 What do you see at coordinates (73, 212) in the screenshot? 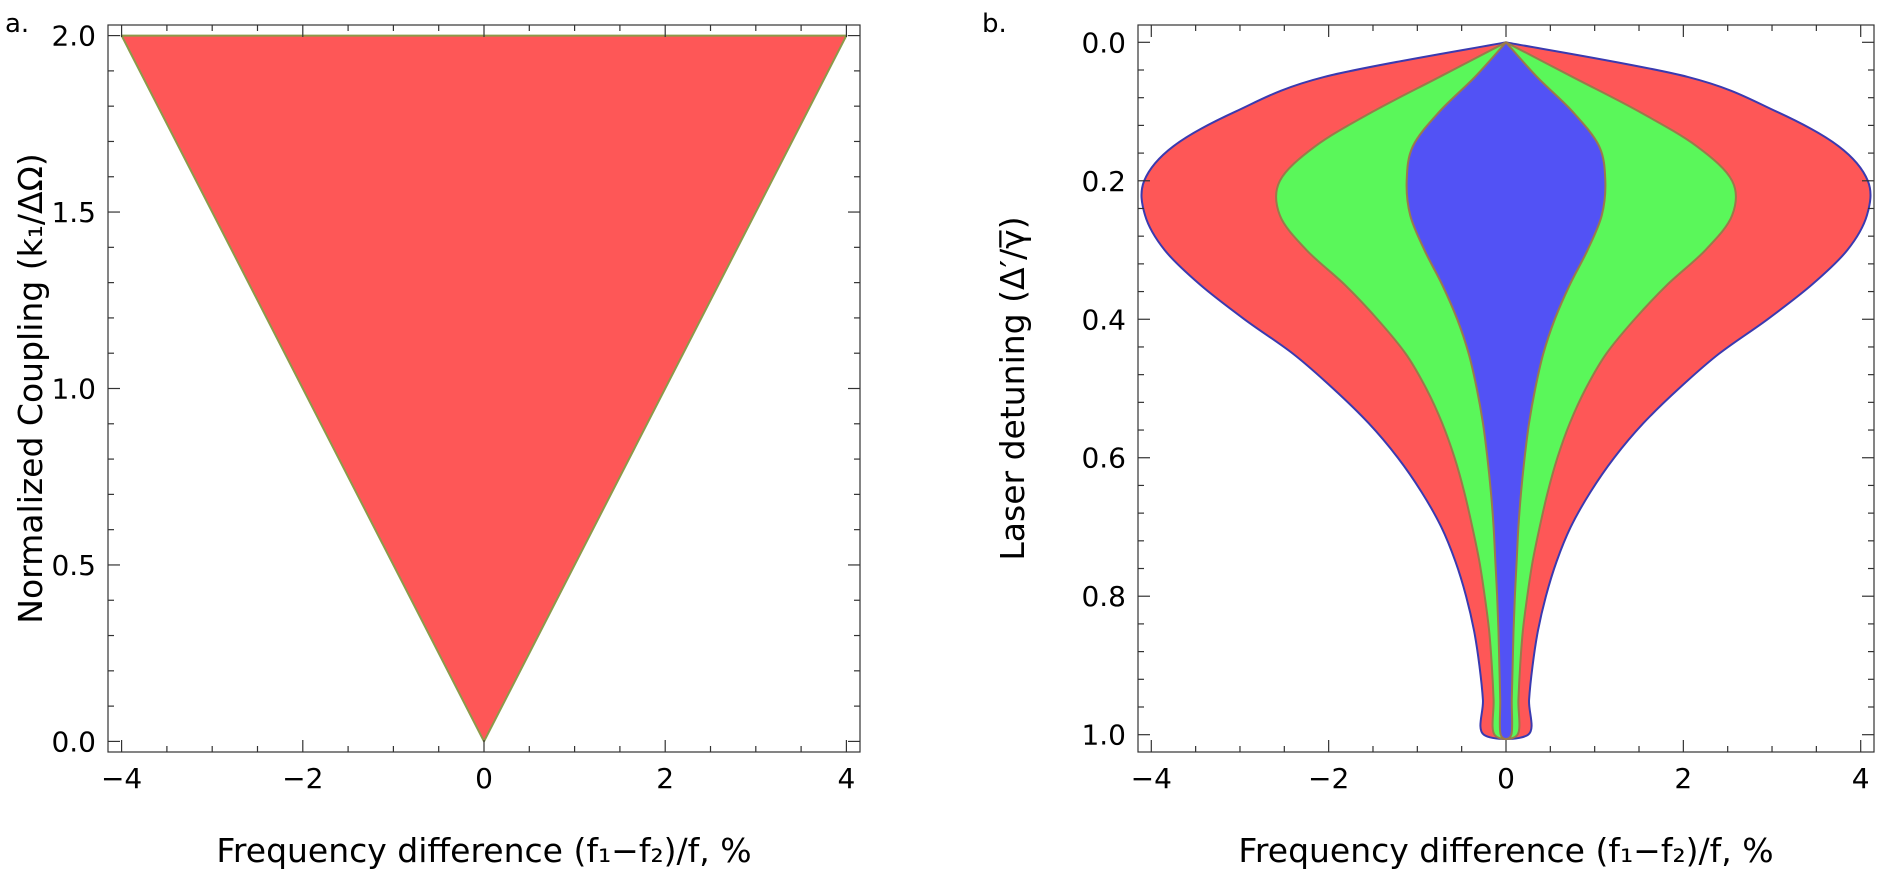
I see `y-tick-label: 1.5` at bounding box center [73, 212].